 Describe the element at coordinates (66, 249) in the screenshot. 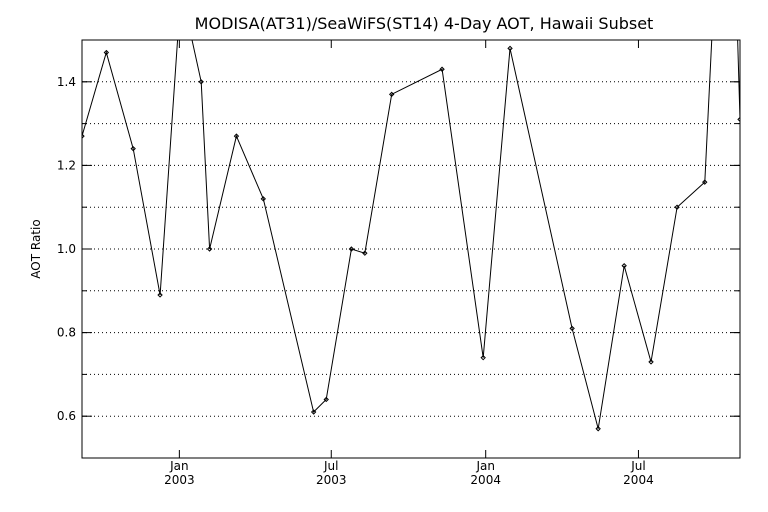

I see `y-tick-label: 1.0` at that location.